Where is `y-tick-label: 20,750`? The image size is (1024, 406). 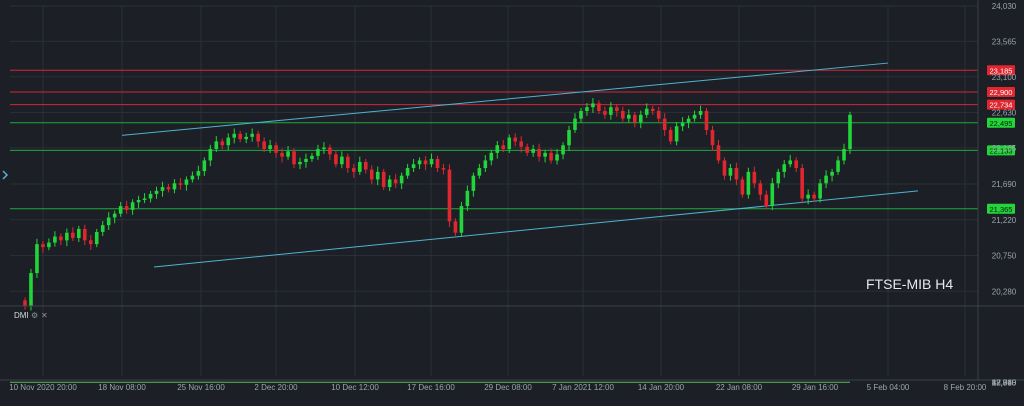
y-tick-label: 20,750 is located at coordinates (1004, 256).